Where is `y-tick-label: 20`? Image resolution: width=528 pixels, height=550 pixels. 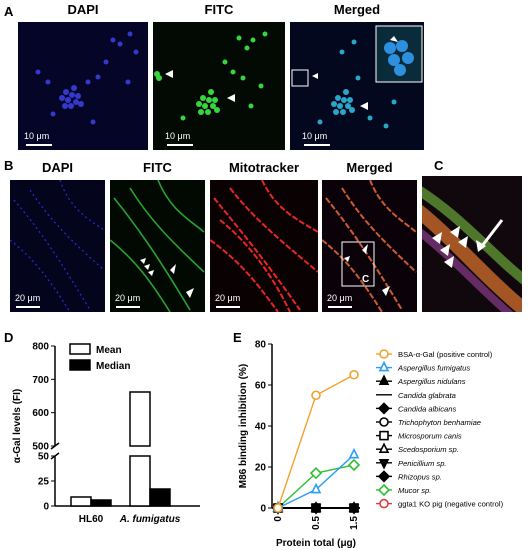 y-tick-label: 20 is located at coordinates (261, 468).